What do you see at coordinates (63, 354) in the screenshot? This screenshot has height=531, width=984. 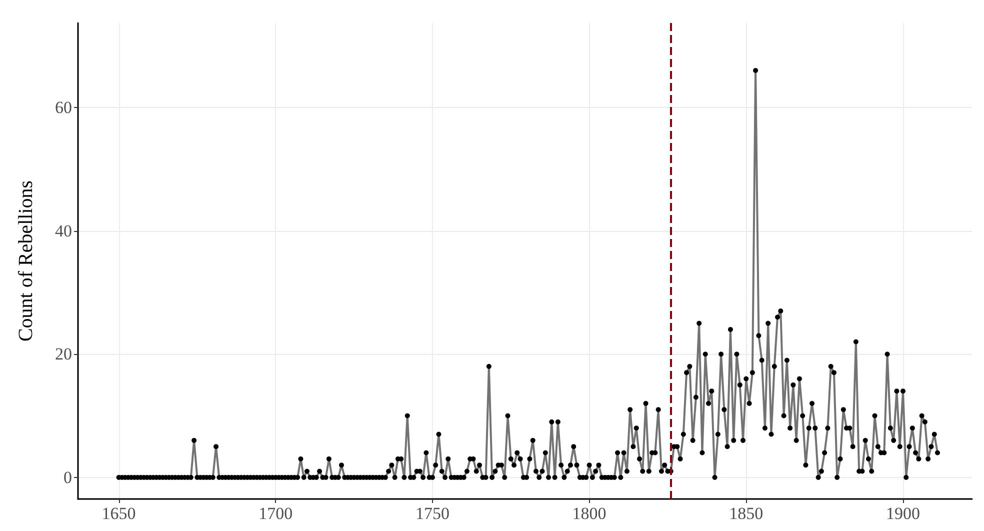 I see `y-tick-label: 20` at bounding box center [63, 354].